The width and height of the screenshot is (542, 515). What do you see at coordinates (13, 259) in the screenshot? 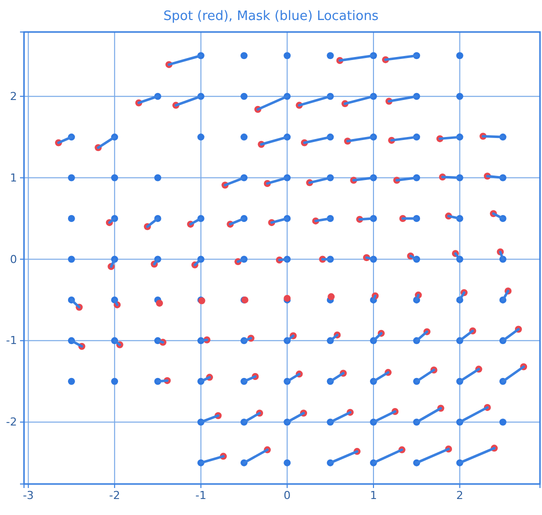
I see `y-tick-label: 0` at bounding box center [13, 259].